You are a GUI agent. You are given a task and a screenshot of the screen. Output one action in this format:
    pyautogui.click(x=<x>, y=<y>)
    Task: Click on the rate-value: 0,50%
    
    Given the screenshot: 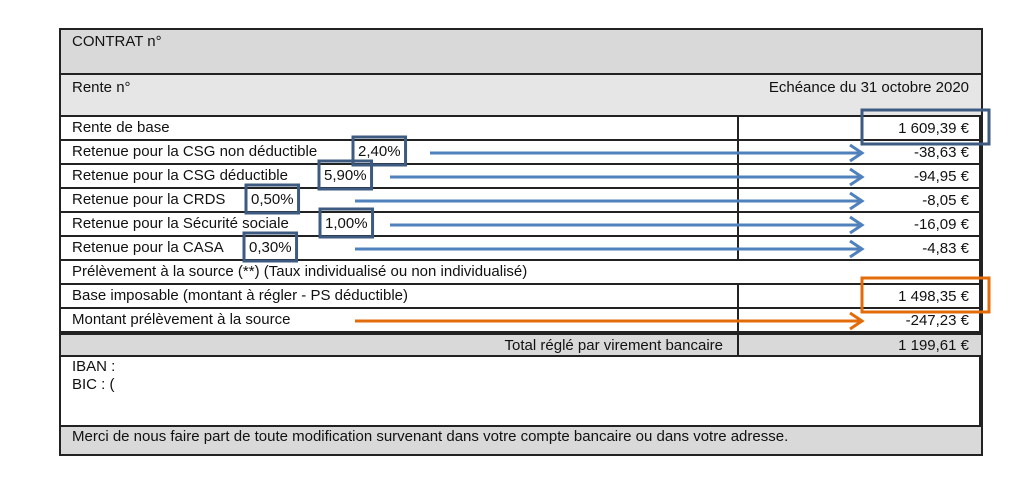 What is the action you would take?
    pyautogui.click(x=272, y=199)
    